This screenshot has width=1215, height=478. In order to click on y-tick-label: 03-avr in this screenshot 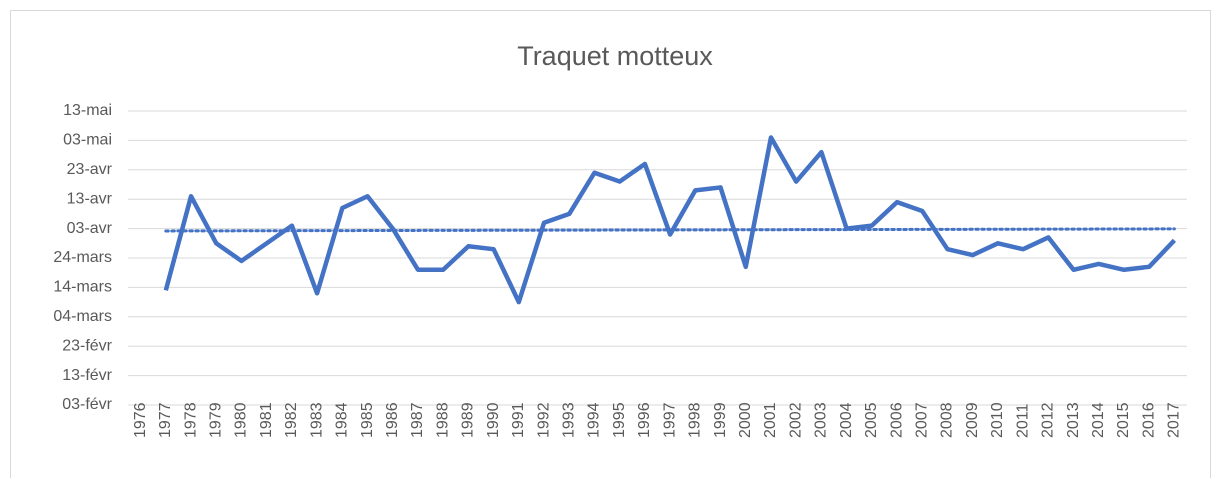, I will do `click(90, 228)`.